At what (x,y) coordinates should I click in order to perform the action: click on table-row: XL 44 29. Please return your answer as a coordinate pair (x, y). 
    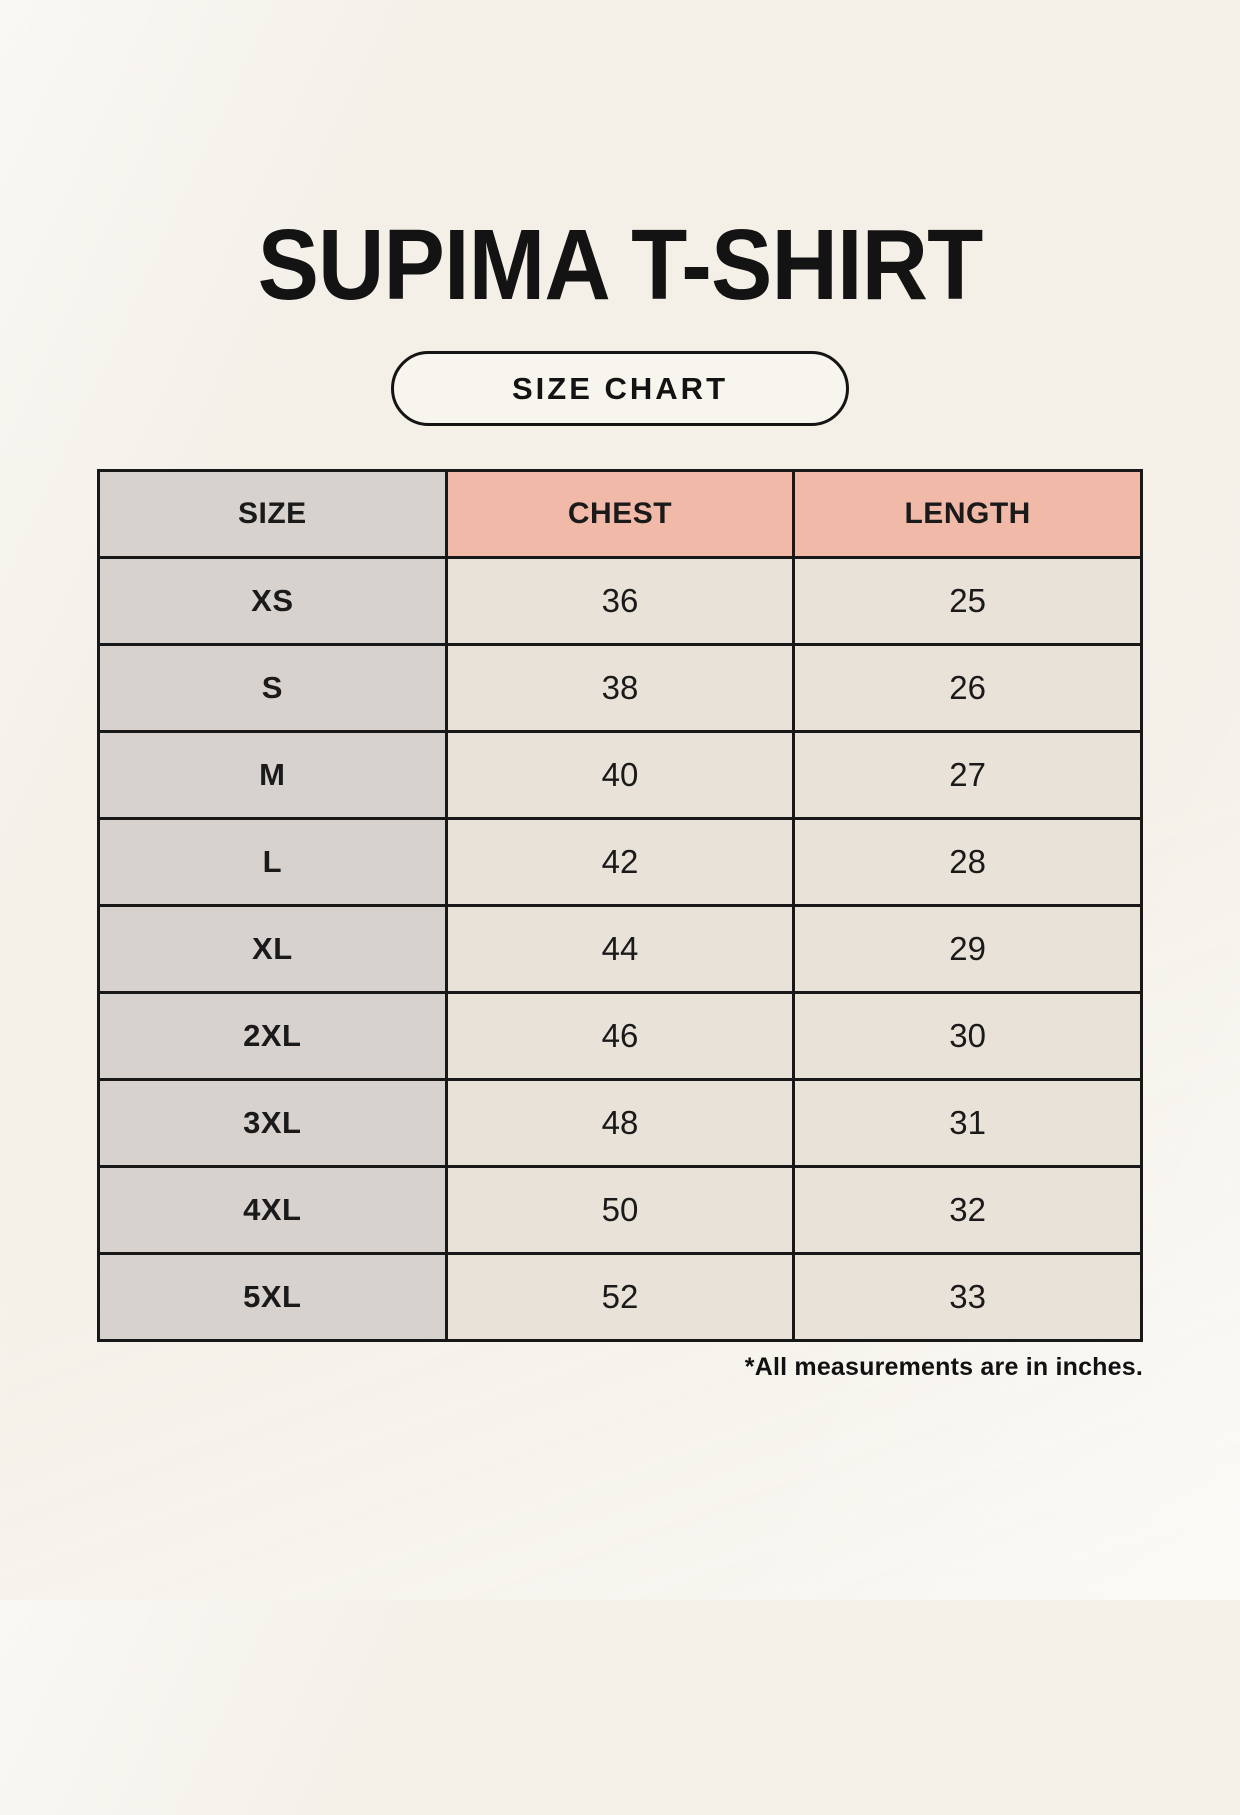
    Looking at the image, I should click on (620, 949).